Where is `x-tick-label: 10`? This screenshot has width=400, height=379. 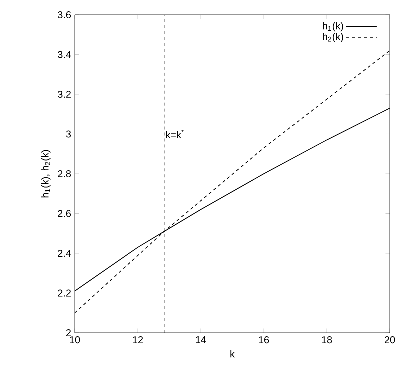 x-tick-label: 10 is located at coordinates (75, 340).